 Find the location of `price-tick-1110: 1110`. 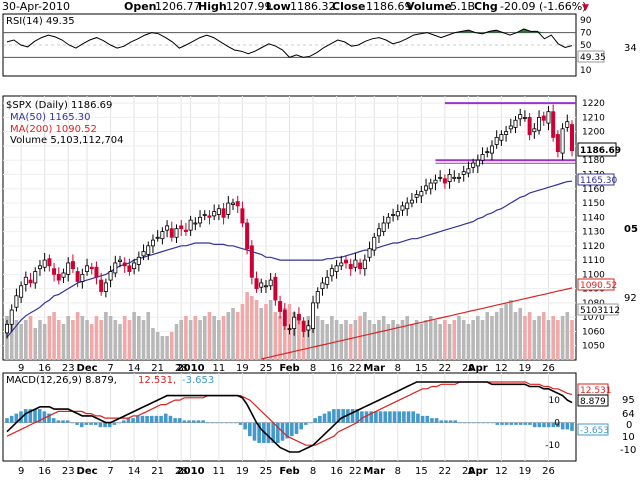

price-tick-1110: 1110 is located at coordinates (593, 261).